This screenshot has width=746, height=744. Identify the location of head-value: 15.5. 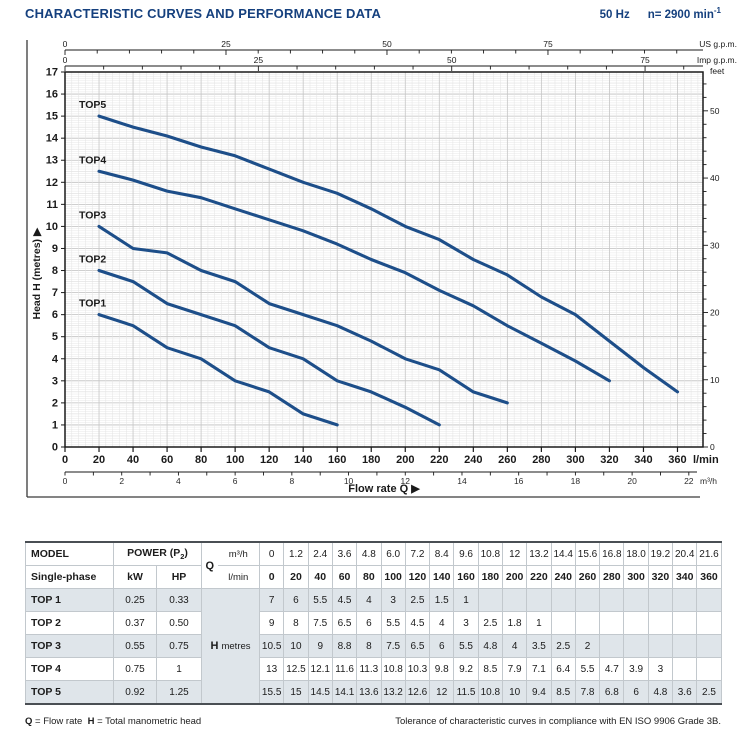
(272, 692).